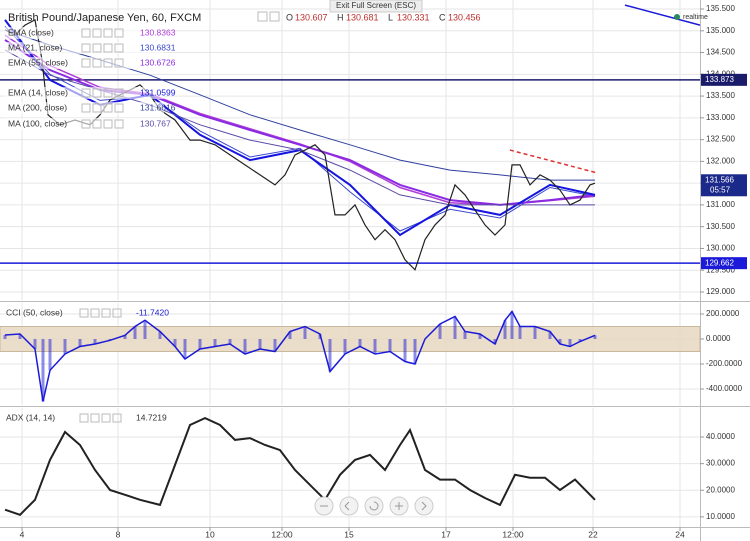  What do you see at coordinates (390, 17) in the screenshot?
I see `ohlc-key: L` at bounding box center [390, 17].